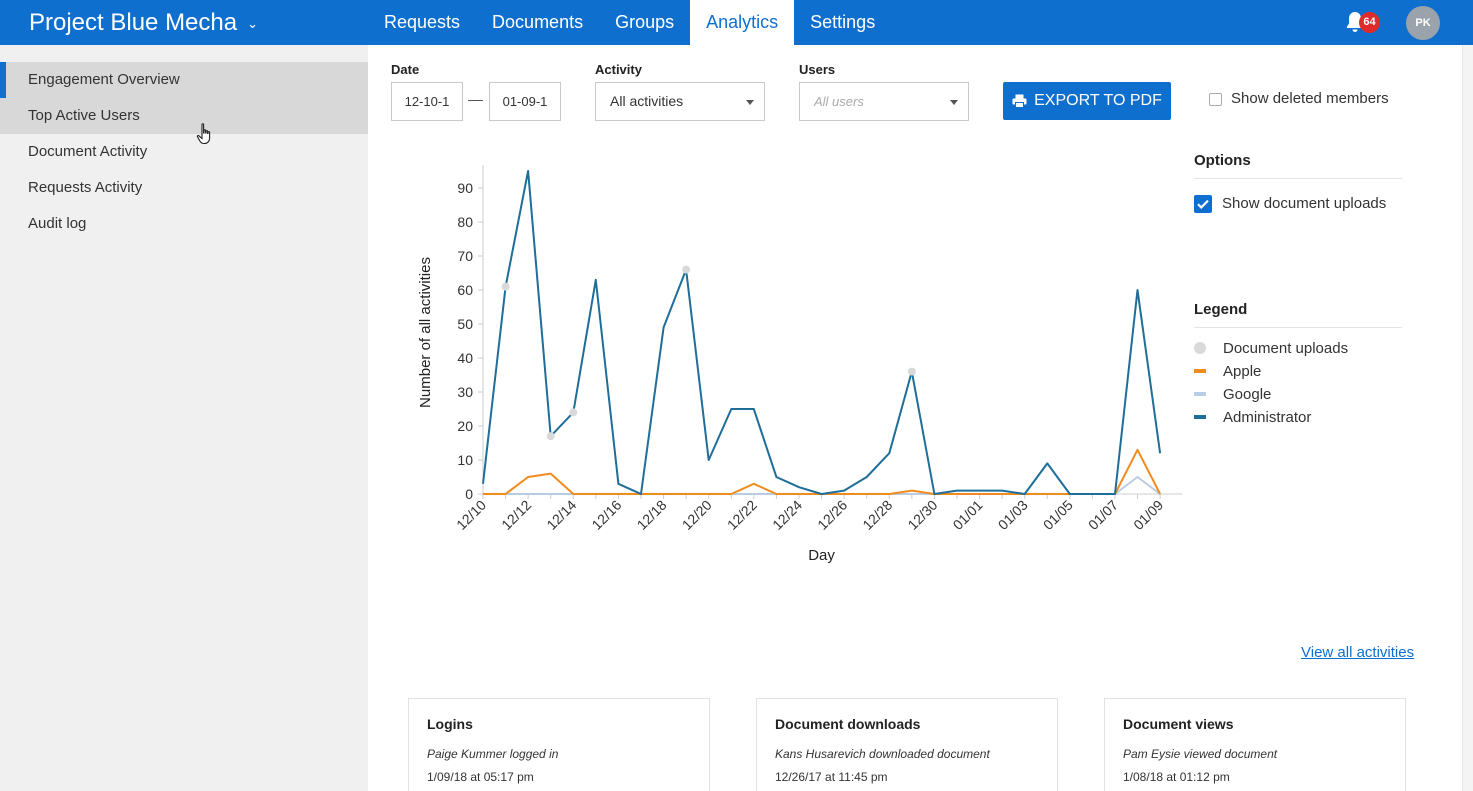  Describe the element at coordinates (1215, 99) in the screenshot. I see `show-deleted-checkbox` at that location.